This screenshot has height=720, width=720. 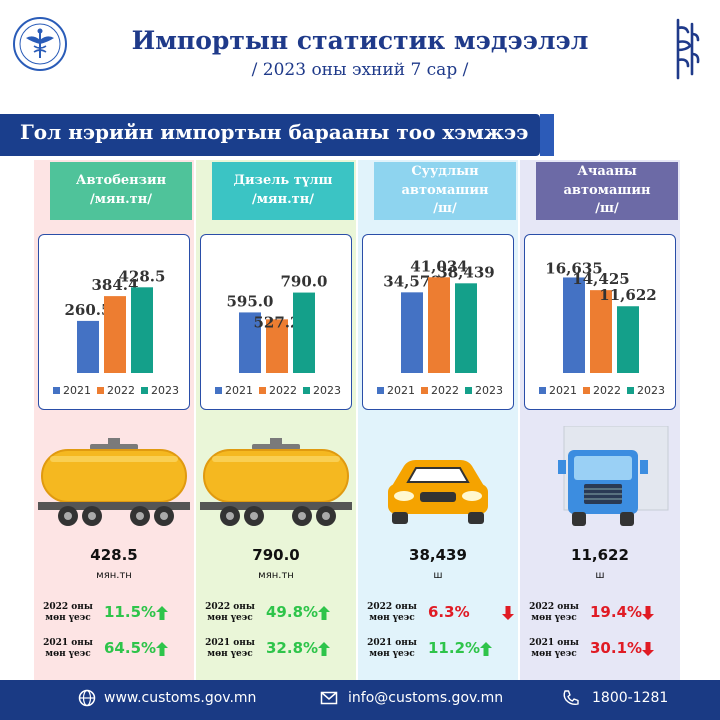 I want to click on unit-gasoline: мян.тн, so click(x=114, y=575).